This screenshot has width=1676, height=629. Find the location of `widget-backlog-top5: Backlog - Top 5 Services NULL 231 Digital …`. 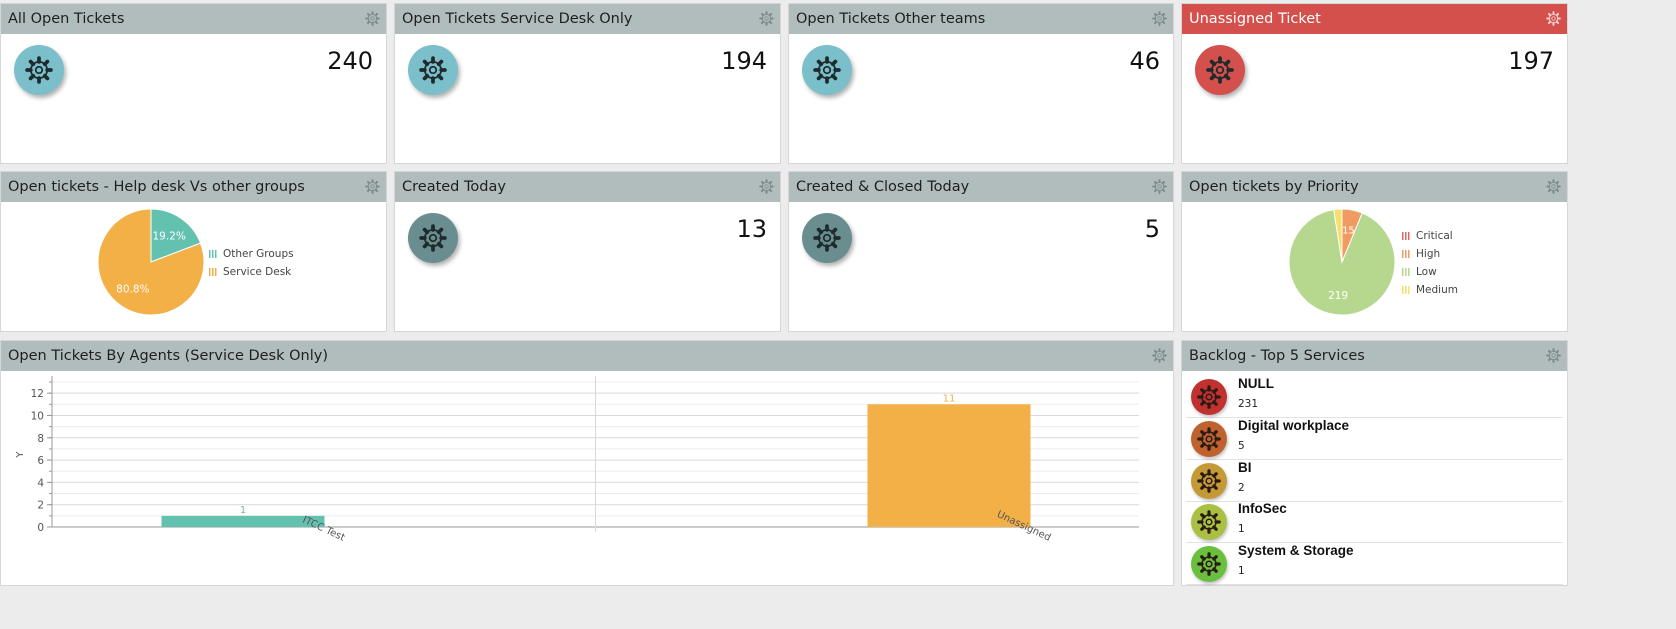

widget-backlog-top5: Backlog - Top 5 Services NULL 231 Digital … is located at coordinates (1374, 463).